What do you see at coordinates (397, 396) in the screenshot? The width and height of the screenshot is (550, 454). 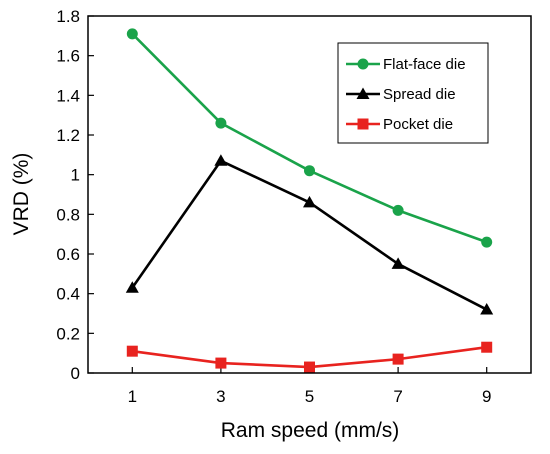 I see `x-tick-label: 7` at bounding box center [397, 396].